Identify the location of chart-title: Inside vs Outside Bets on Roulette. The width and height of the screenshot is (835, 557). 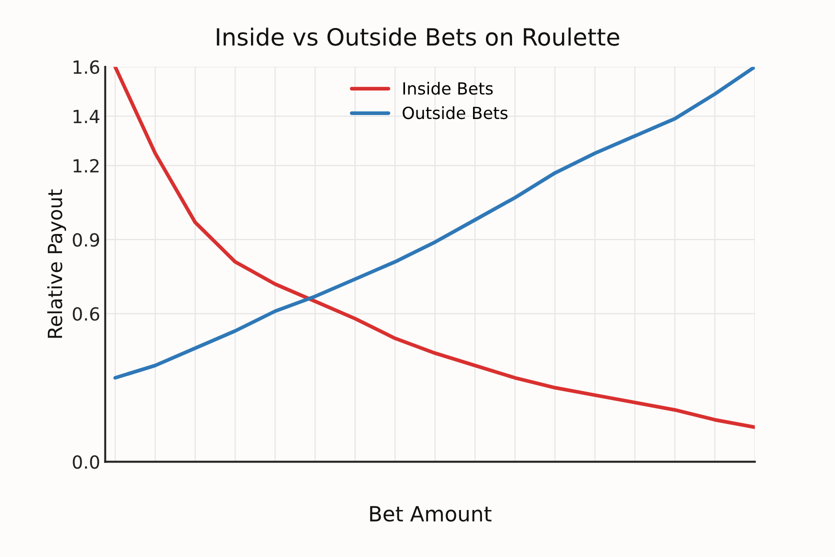
(418, 37).